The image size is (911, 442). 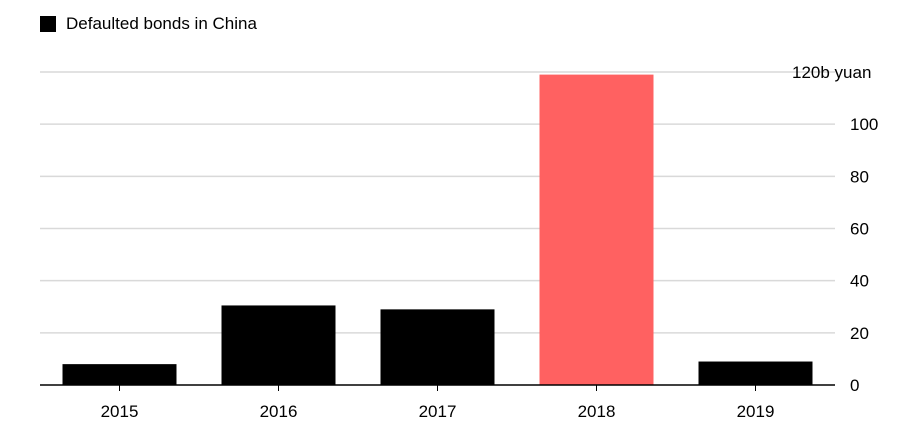 What do you see at coordinates (279, 411) in the screenshot?
I see `x-tick-label: 2016` at bounding box center [279, 411].